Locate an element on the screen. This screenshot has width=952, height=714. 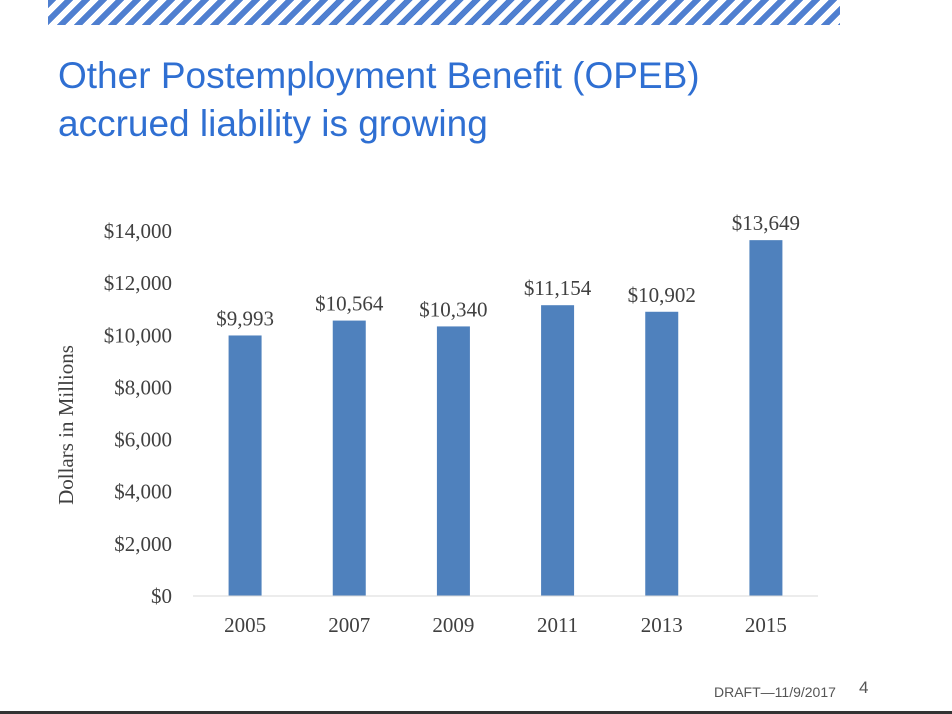
data-label-2011: $11,154 is located at coordinates (558, 288).